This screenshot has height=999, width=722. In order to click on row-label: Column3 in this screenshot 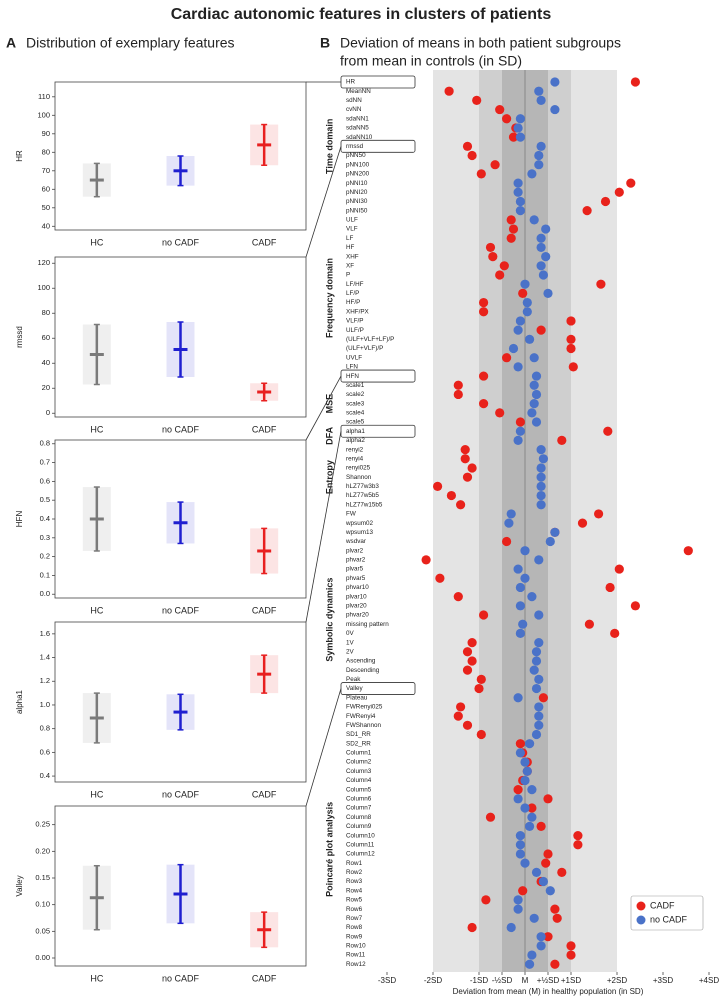, I will do `click(359, 771)`.